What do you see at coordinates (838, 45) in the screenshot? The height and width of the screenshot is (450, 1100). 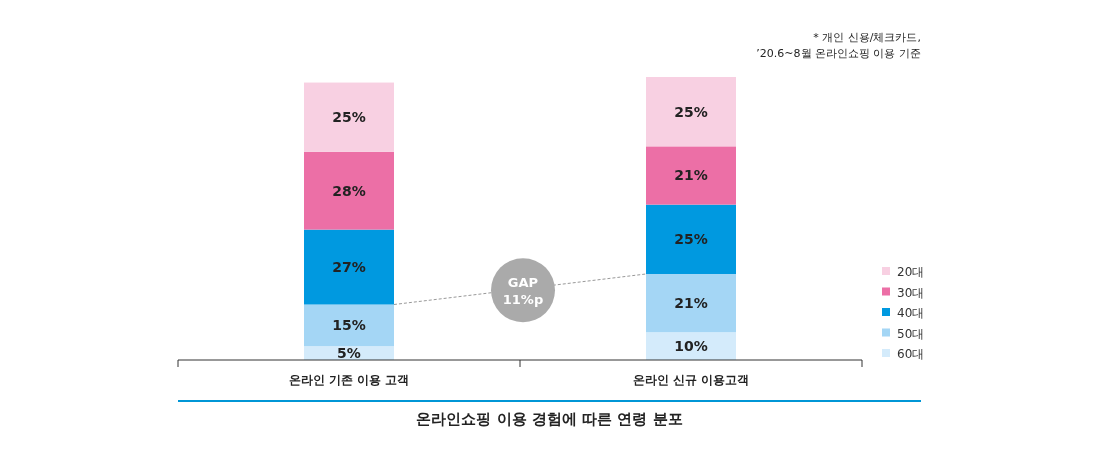 I see `text: * 개인 신용/체크카드, ’20.6~8월 온라인쇼핑 이용 기준` at bounding box center [838, 45].